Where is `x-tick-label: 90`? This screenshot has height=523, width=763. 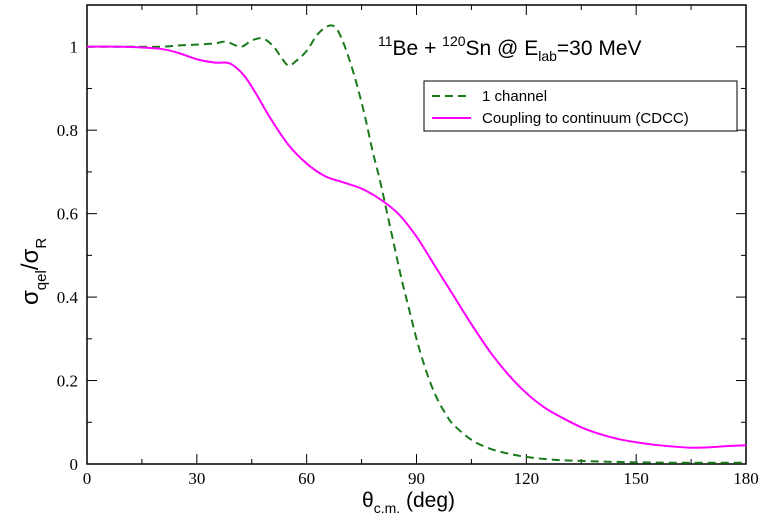 x-tick-label: 90 is located at coordinates (416, 478).